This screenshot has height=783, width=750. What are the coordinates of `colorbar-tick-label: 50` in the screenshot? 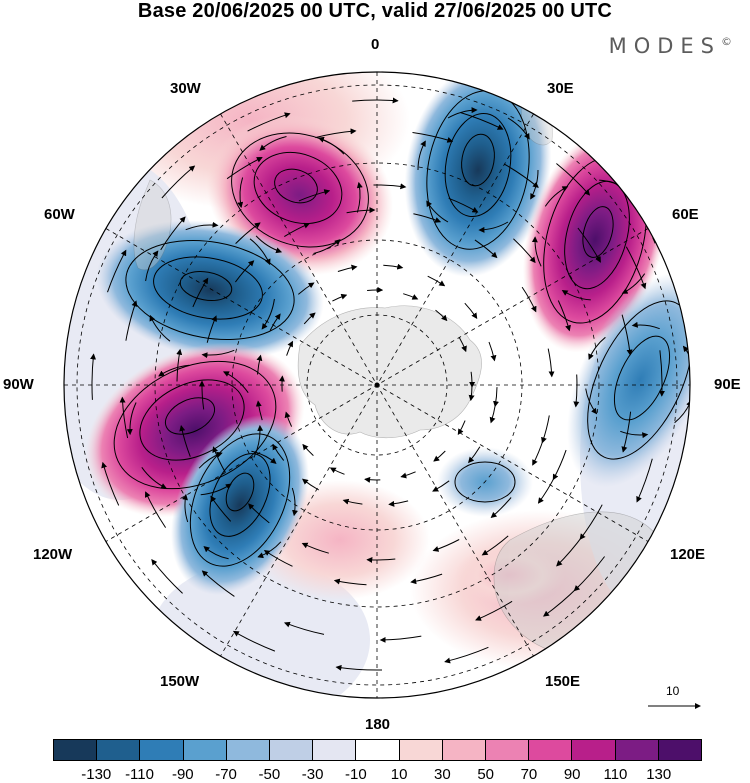 It's located at (485, 774).